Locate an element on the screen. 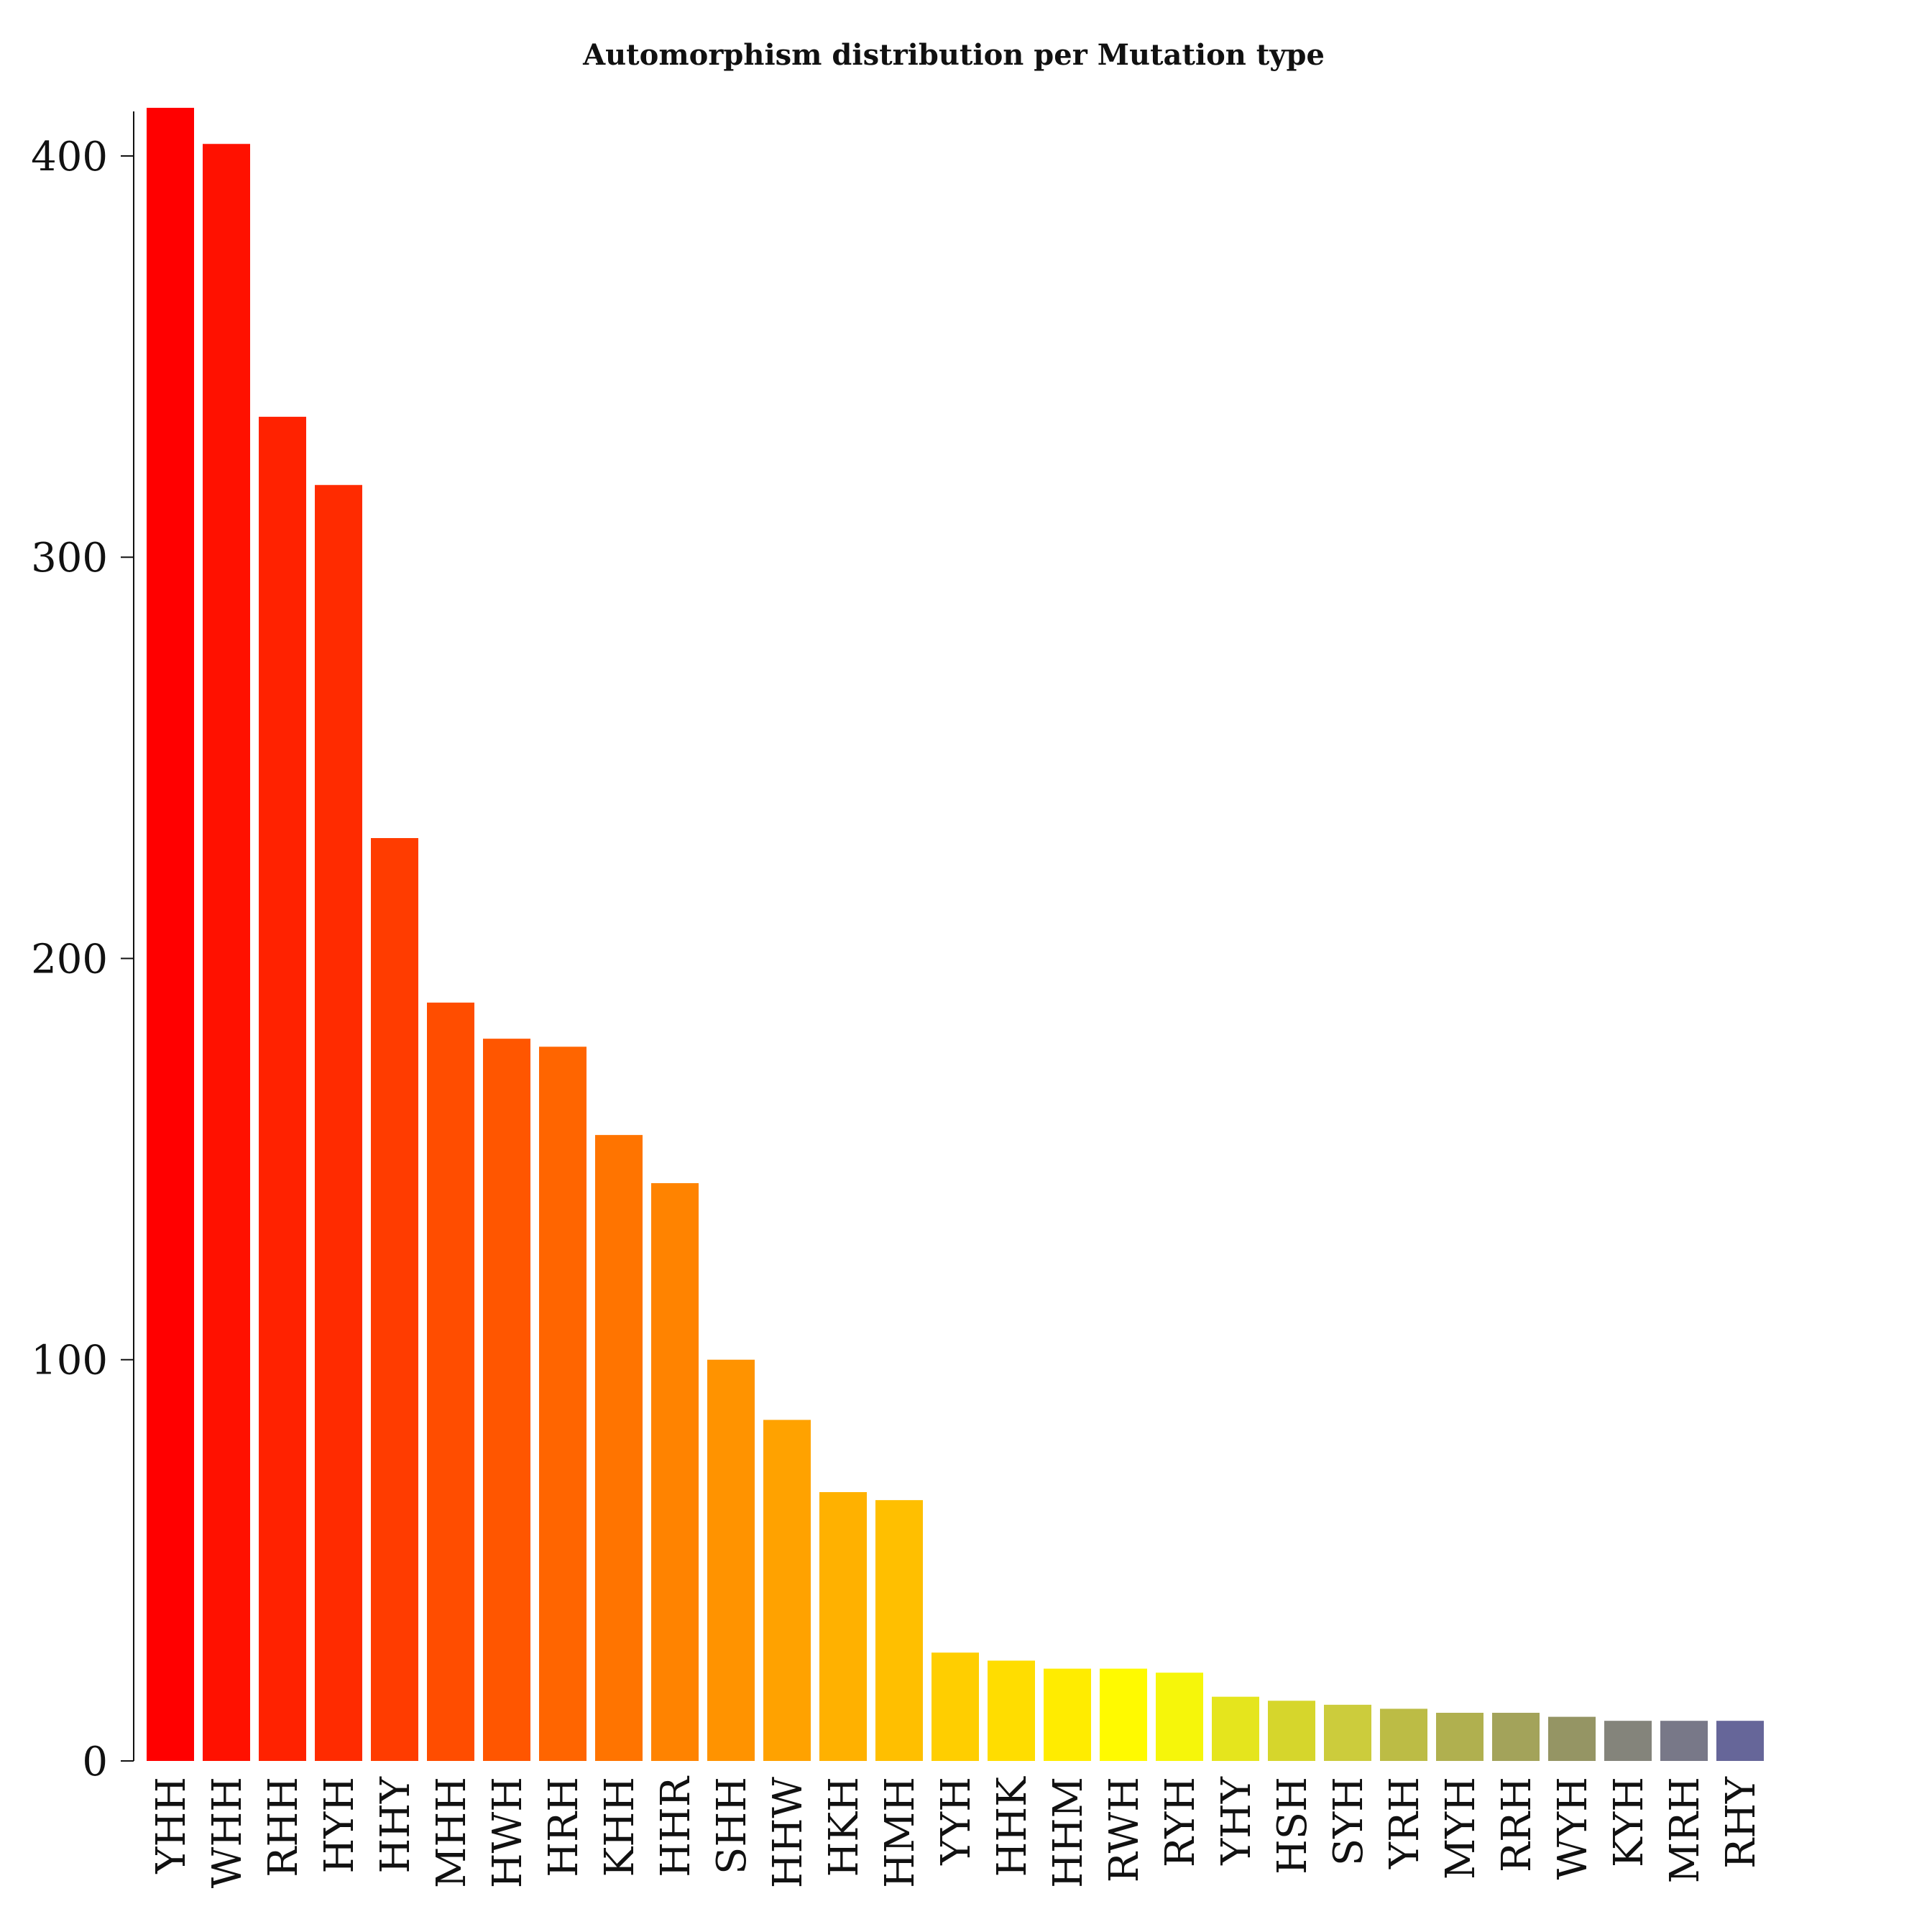 Image resolution: width=1932 pixels, height=1932 pixels. x-tick-label: HHY is located at coordinates (395, 1825).